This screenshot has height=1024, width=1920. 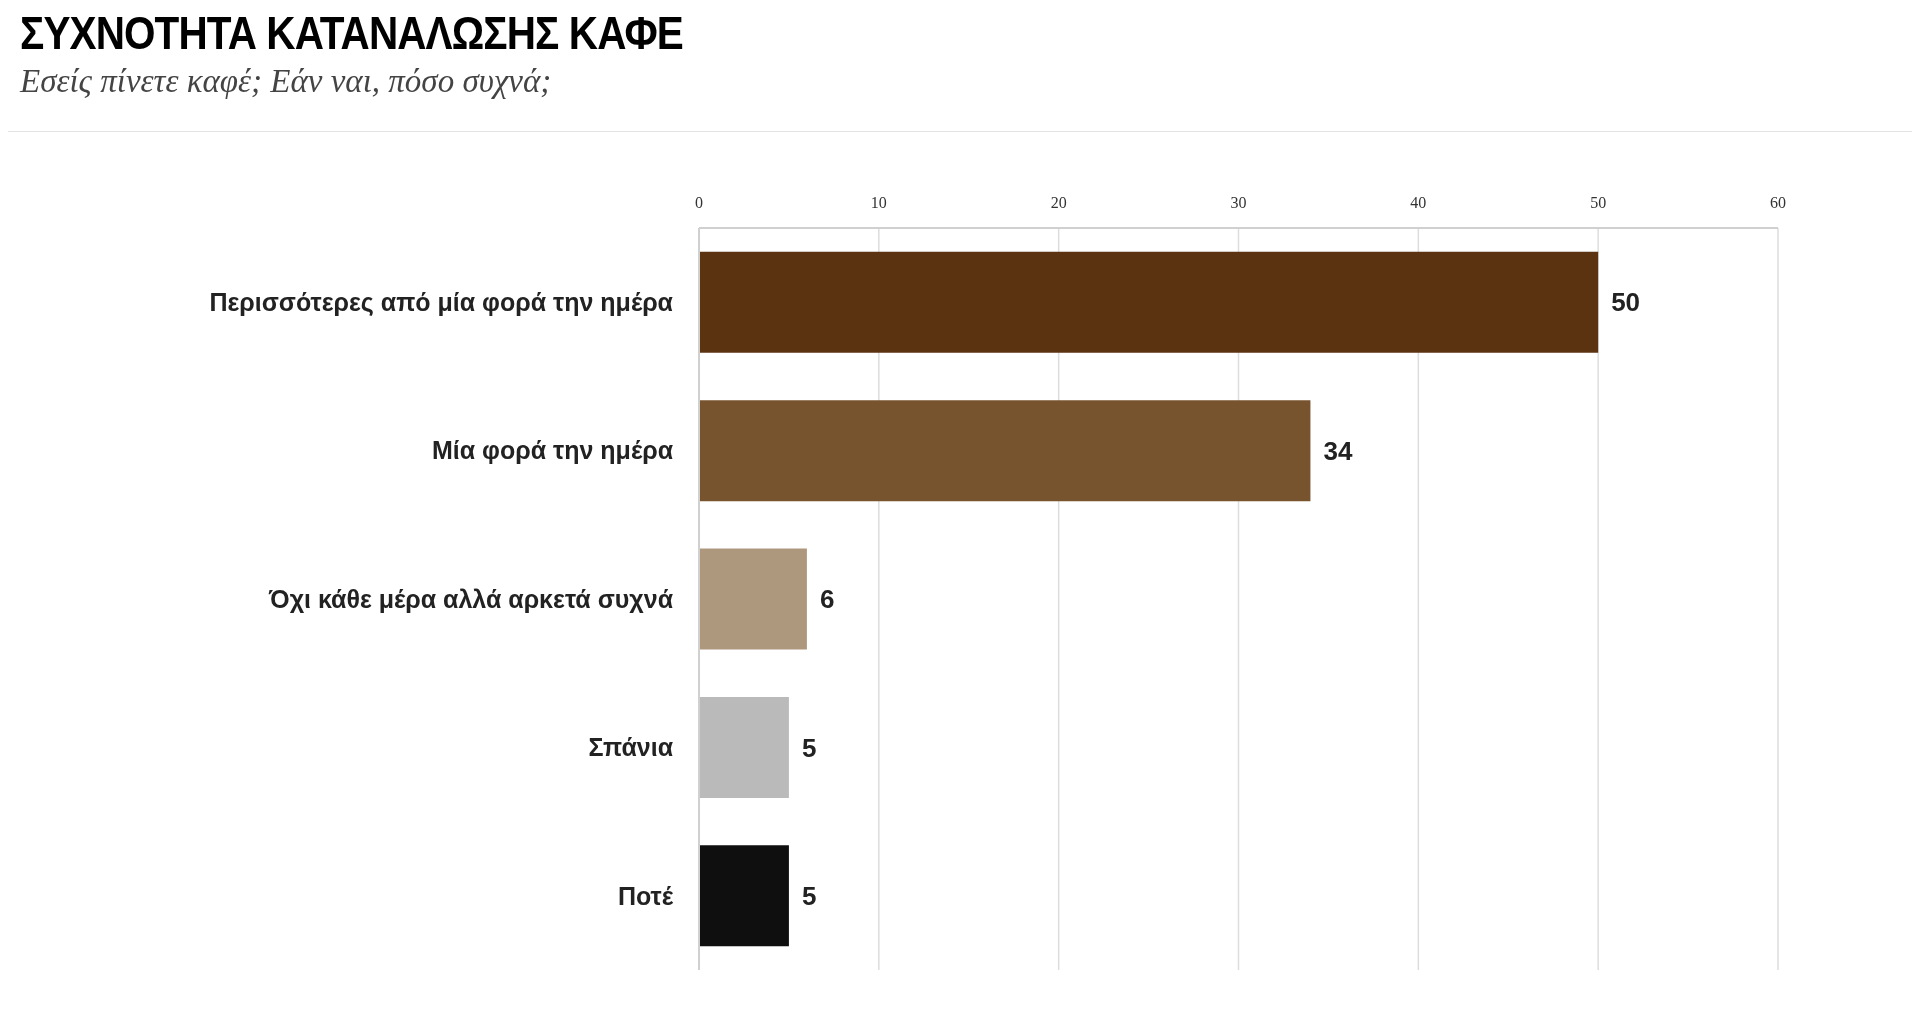 What do you see at coordinates (1338, 450) in the screenshot?
I see `data-label: 34` at bounding box center [1338, 450].